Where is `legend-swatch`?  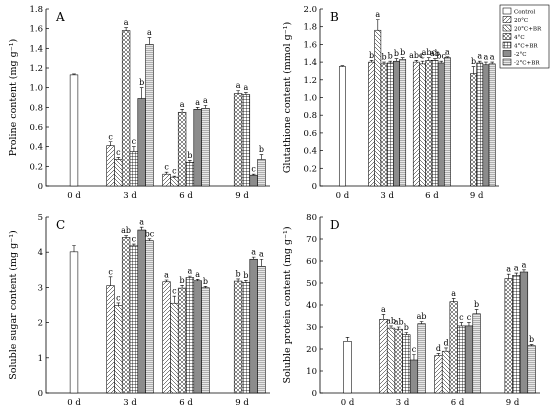
legend-swatch is located at coordinates (507, 62).